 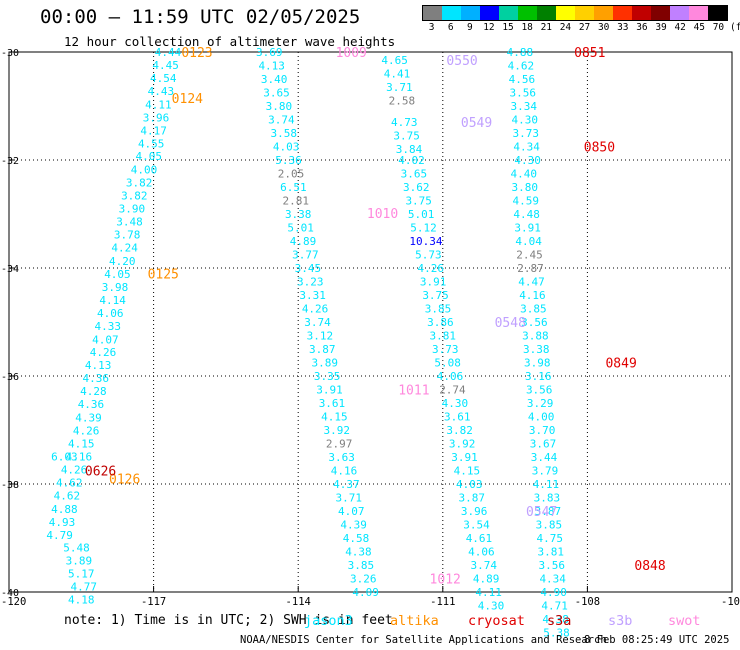 I want to click on wave-height-value: 2.81, so click(x=296, y=201).